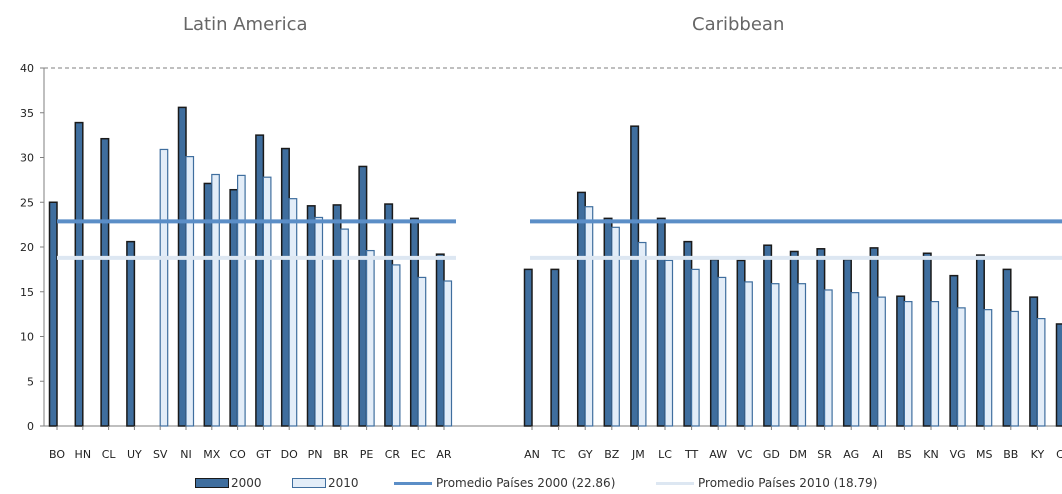  What do you see at coordinates (794, 338) in the screenshot?
I see `bar-2000-DM` at bounding box center [794, 338].